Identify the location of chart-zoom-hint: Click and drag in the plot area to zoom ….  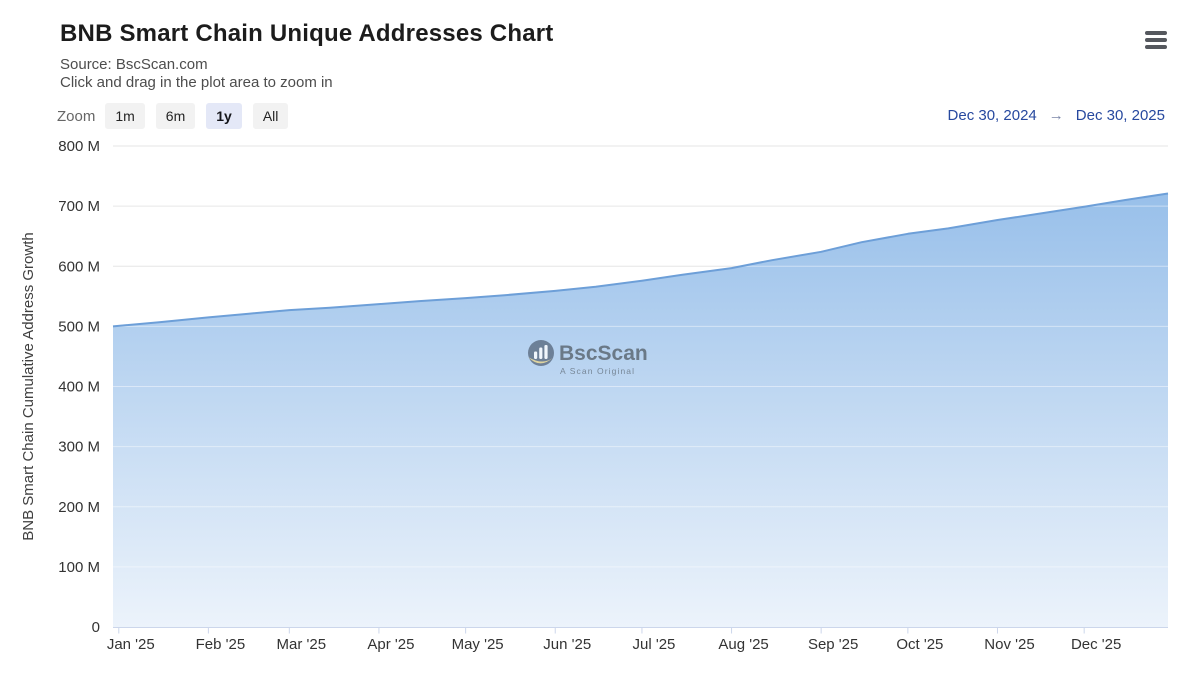
(196, 82).